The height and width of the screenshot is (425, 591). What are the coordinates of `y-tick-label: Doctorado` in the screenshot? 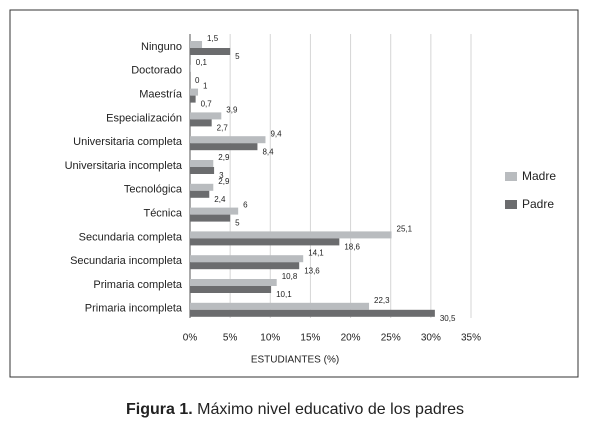 It's located at (156, 71).